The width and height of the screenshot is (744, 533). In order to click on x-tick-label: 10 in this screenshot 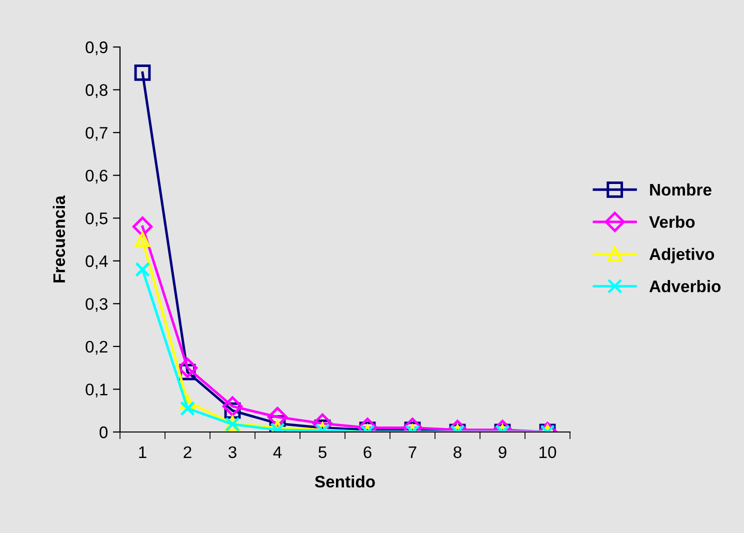, I will do `click(548, 452)`.